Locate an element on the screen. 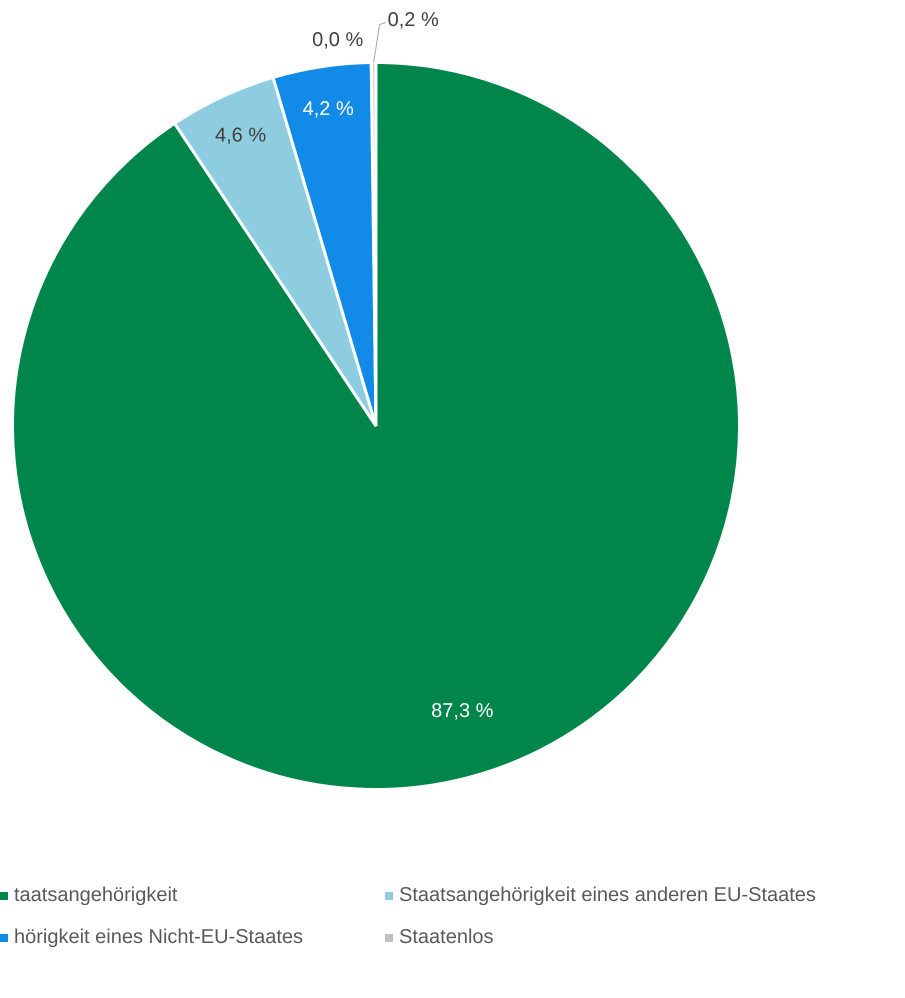 The image size is (905, 998). legend-label: Staatenlos is located at coordinates (446, 937).